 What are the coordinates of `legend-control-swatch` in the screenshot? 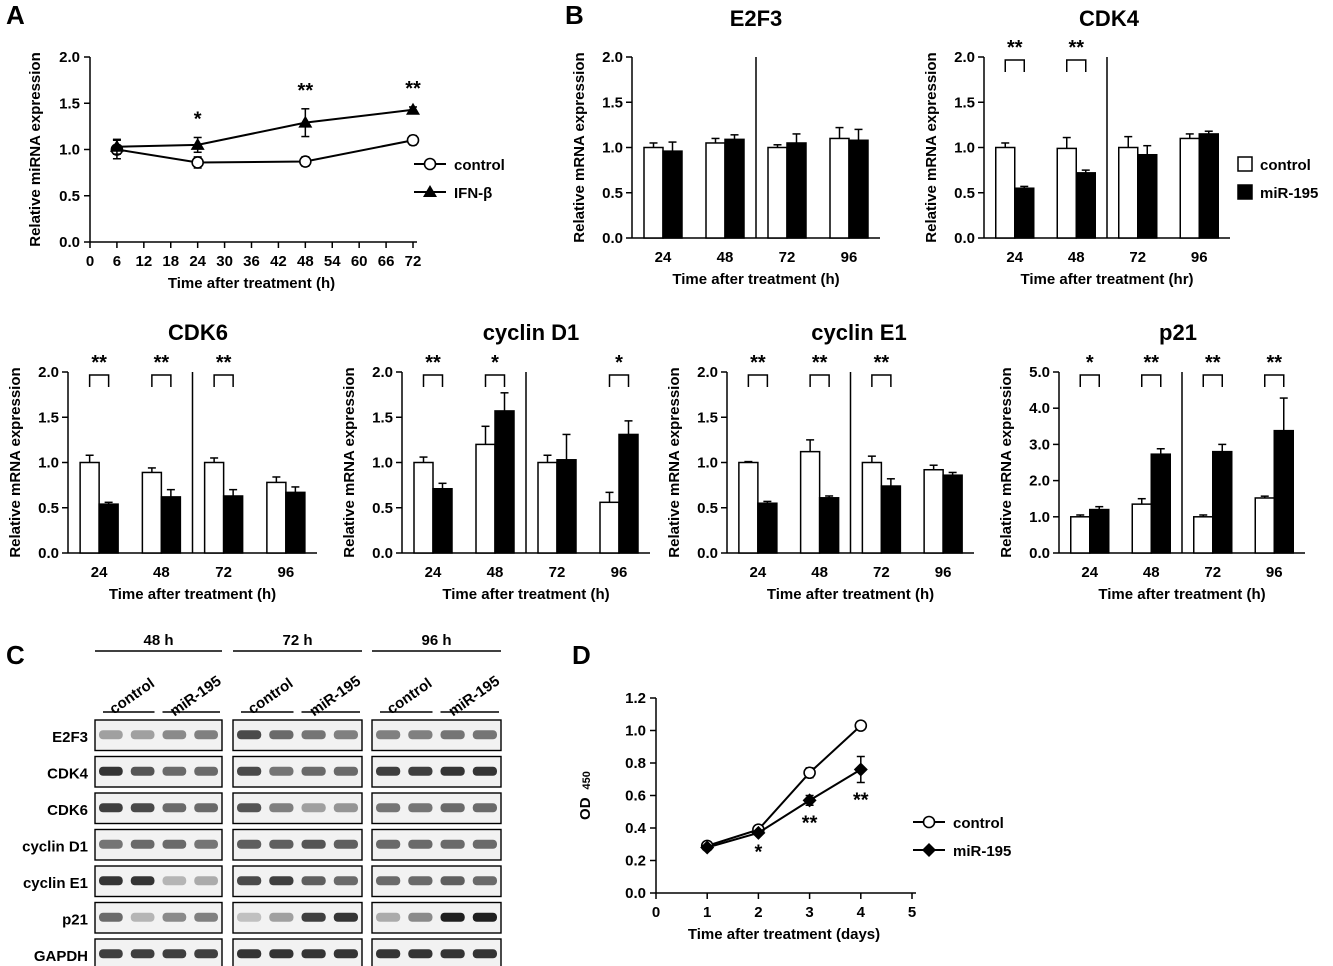 It's located at (1245, 164).